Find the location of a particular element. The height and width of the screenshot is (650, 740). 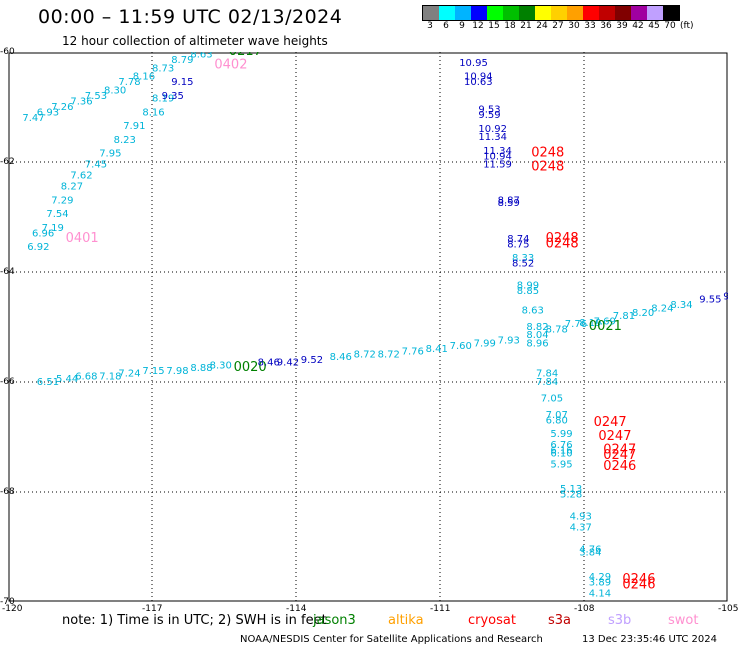

pass-id-label: 0402 is located at coordinates (230, 65).